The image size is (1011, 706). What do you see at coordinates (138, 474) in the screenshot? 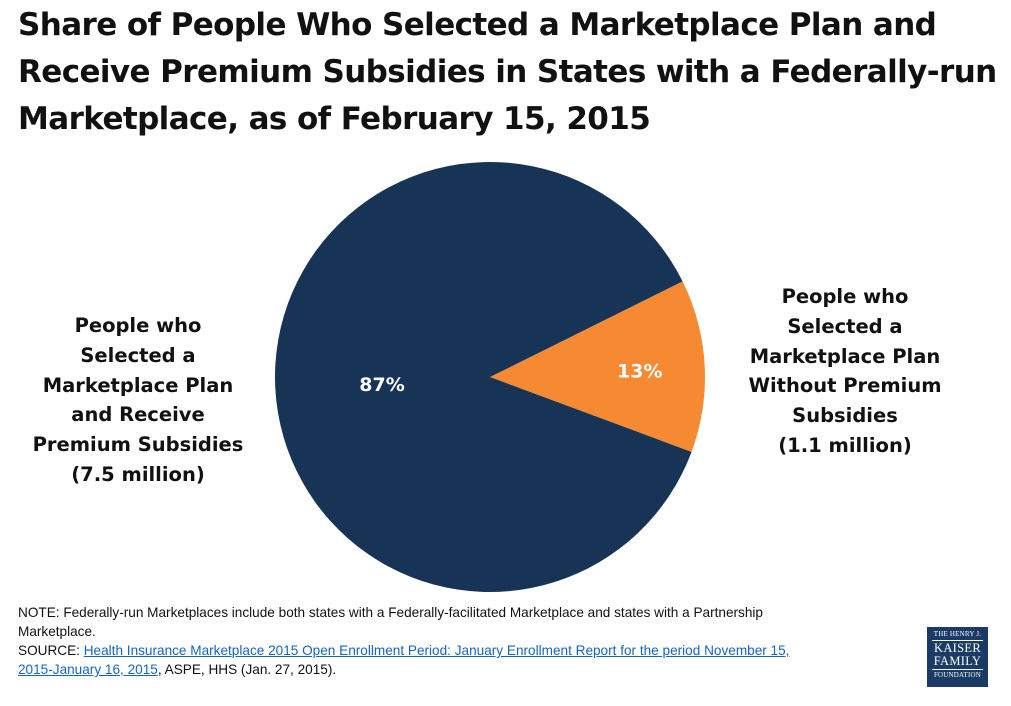
I see `slice-label-line: (7.5 million)` at bounding box center [138, 474].